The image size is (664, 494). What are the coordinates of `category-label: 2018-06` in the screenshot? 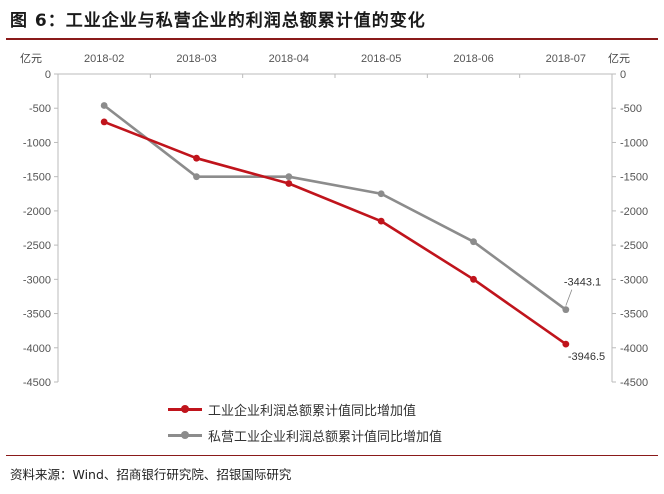 It's located at (473, 59).